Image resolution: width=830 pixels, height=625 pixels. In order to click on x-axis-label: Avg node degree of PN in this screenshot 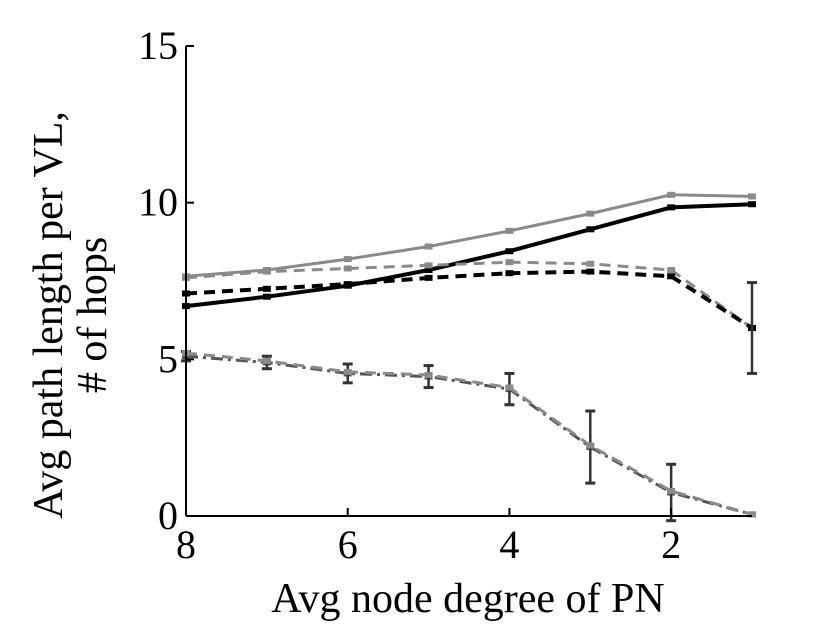, I will do `click(467, 599)`.